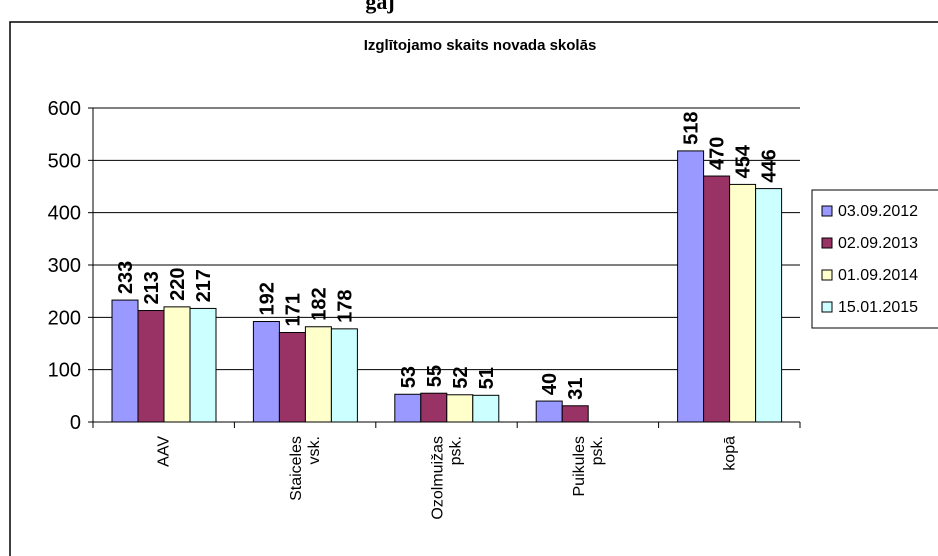  What do you see at coordinates (152, 287) in the screenshot?
I see `data-label: 213` at bounding box center [152, 287].